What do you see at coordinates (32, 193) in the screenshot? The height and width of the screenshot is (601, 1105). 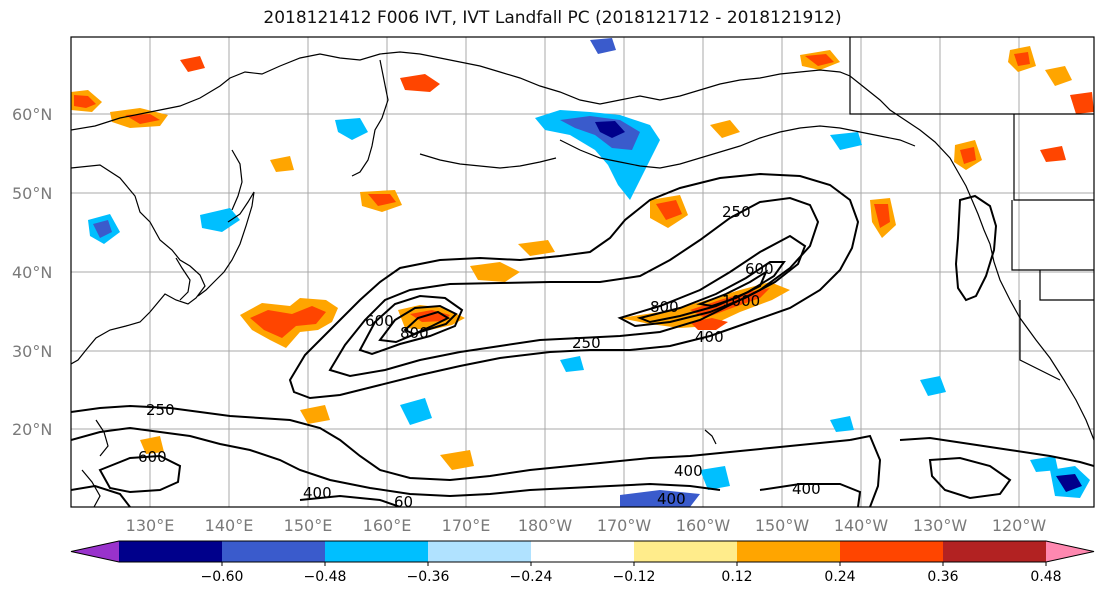 I see `lat-label: 50°N` at bounding box center [32, 193].